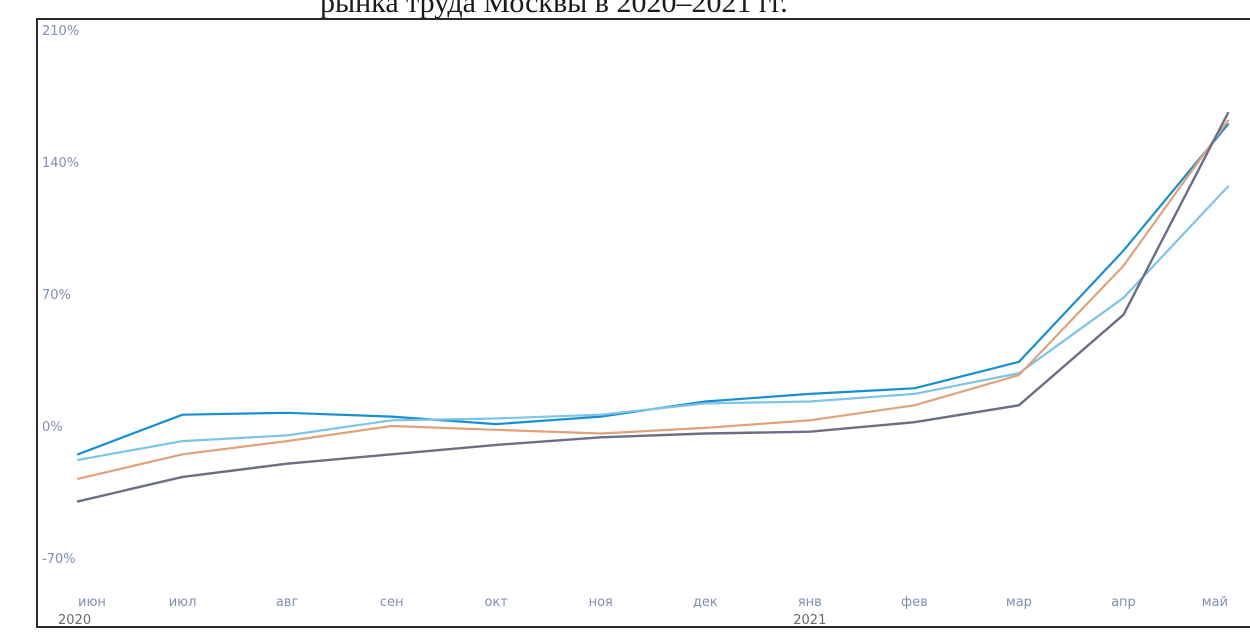 This screenshot has width=1250, height=632. I want to click on x-tick-label: окт, so click(496, 602).